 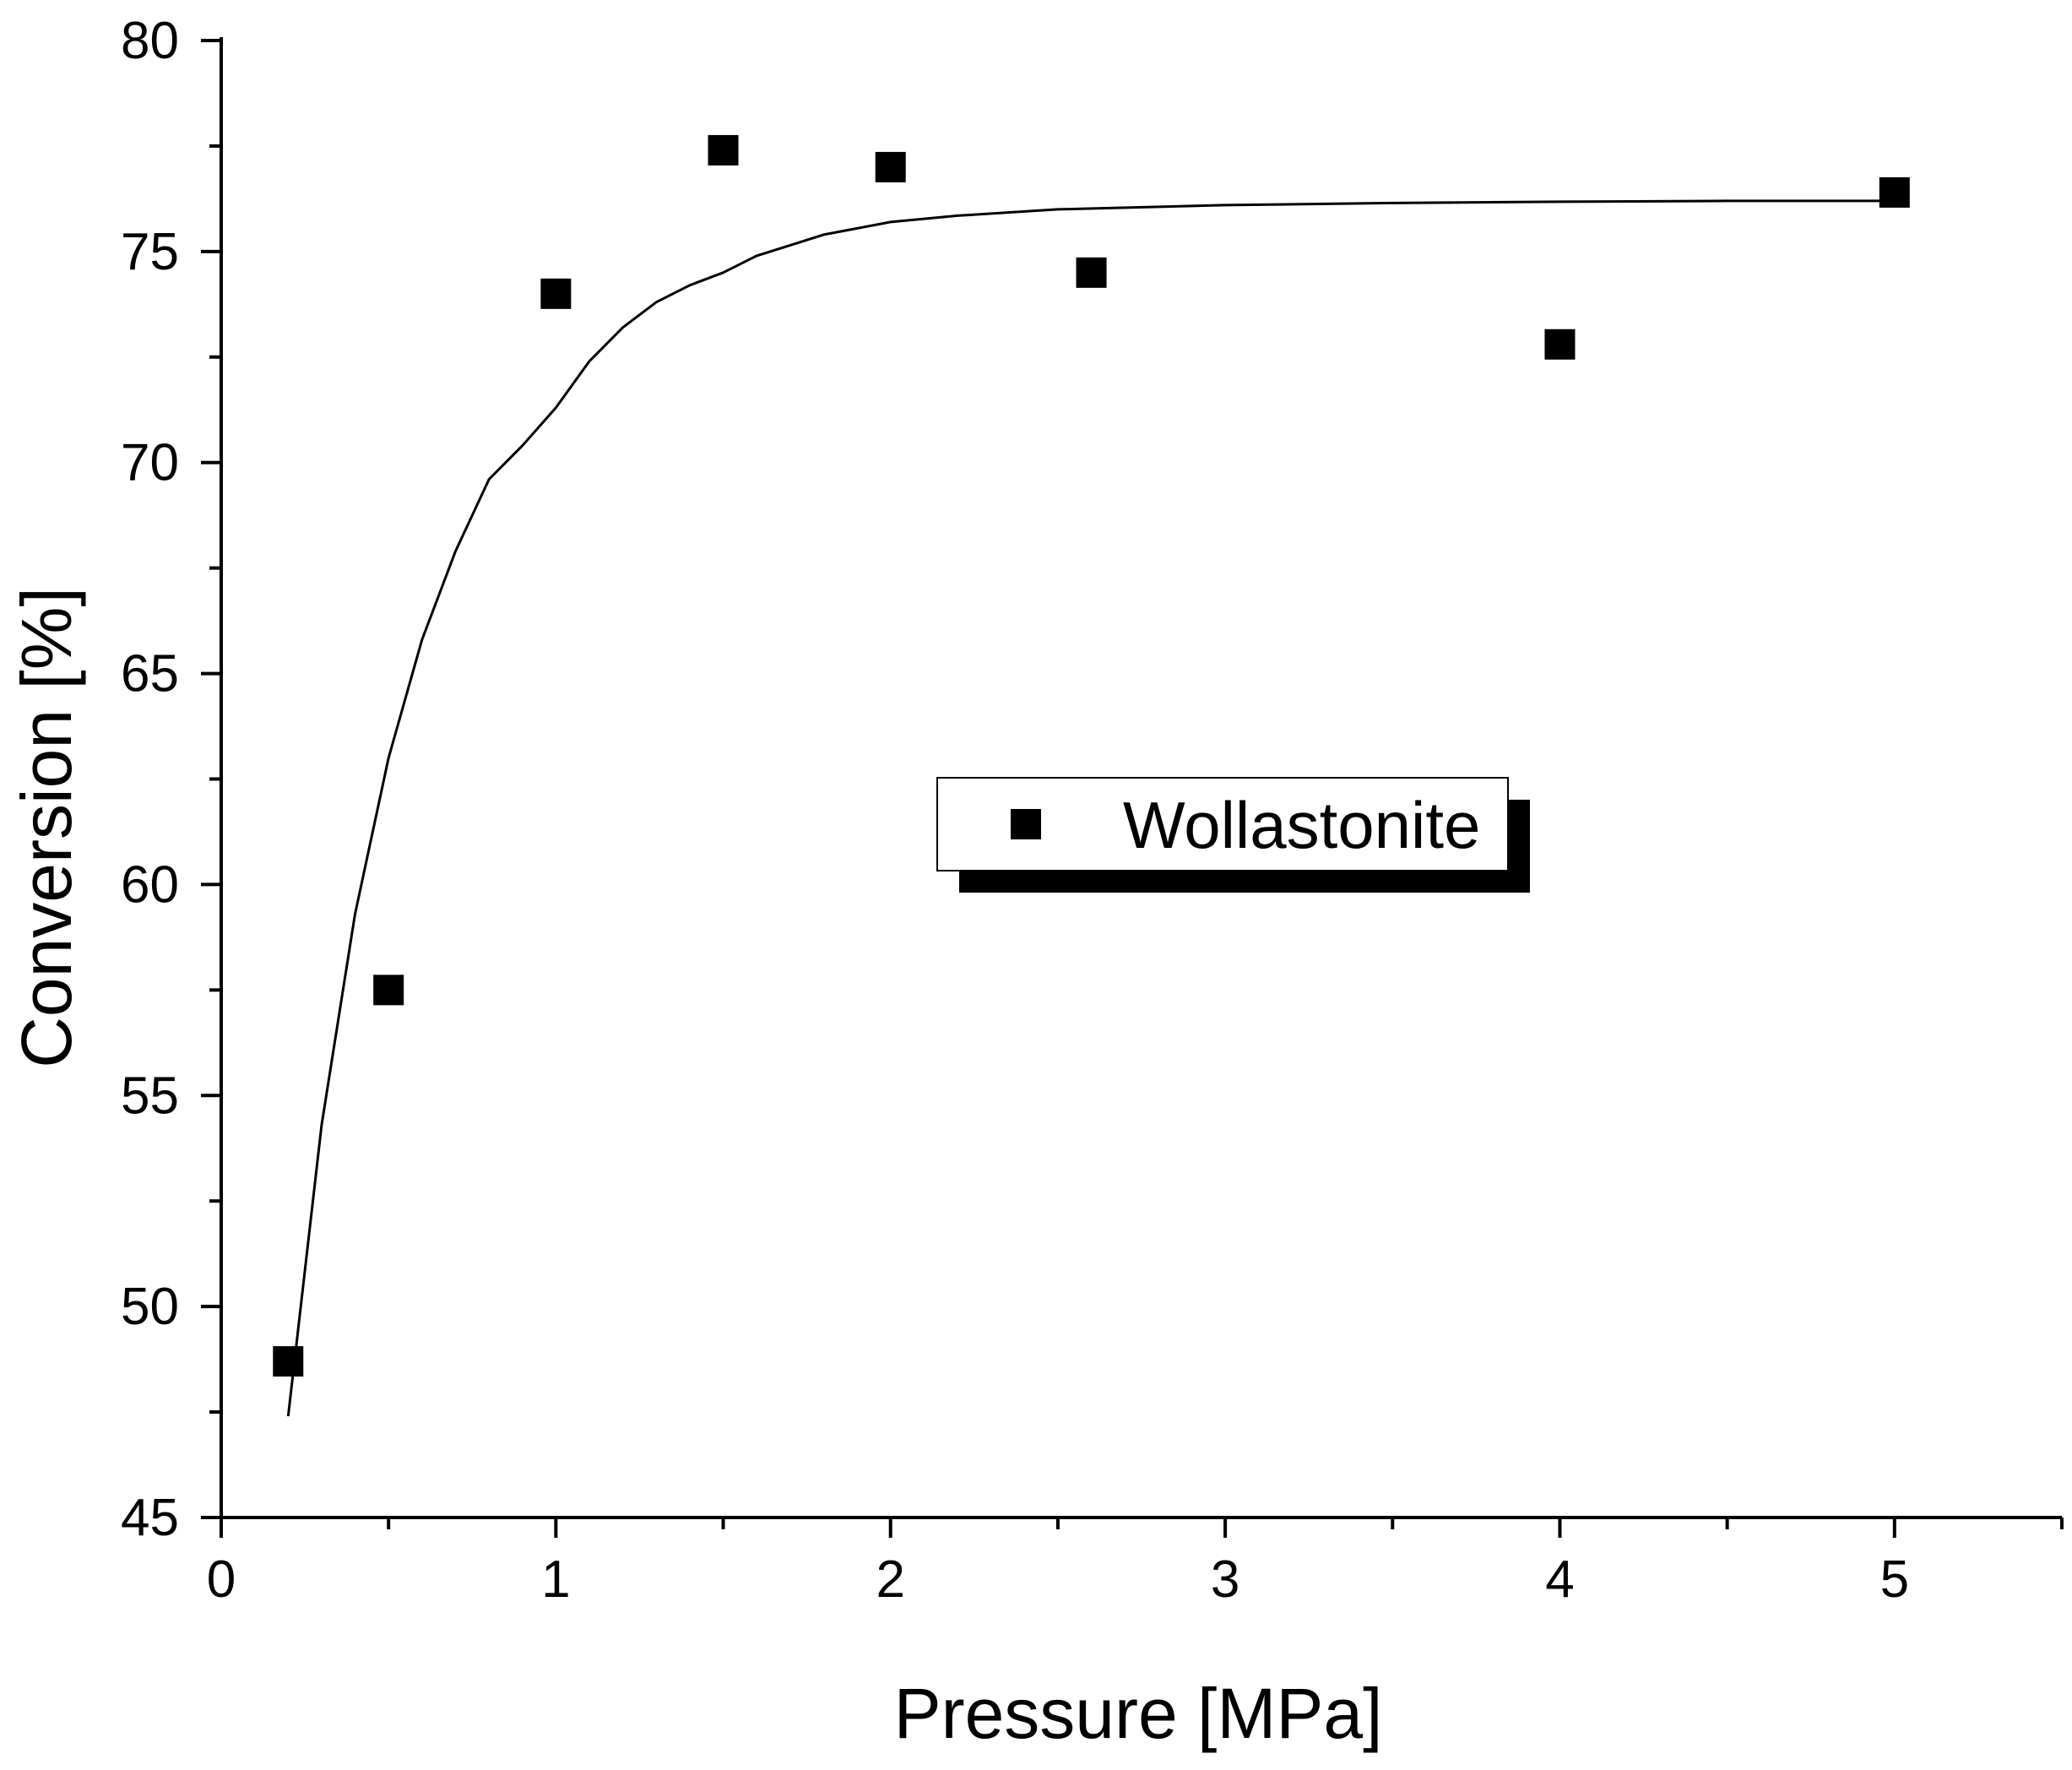 What do you see at coordinates (1135, 1563) in the screenshot?
I see `x-axis-ticks: 0 1 2 3 4 5` at bounding box center [1135, 1563].